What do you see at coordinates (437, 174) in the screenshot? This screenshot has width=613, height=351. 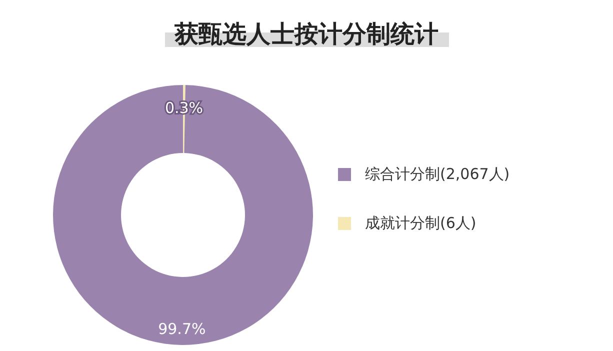 I see `legend-label: 综合计分制(2,067人)` at bounding box center [437, 174].